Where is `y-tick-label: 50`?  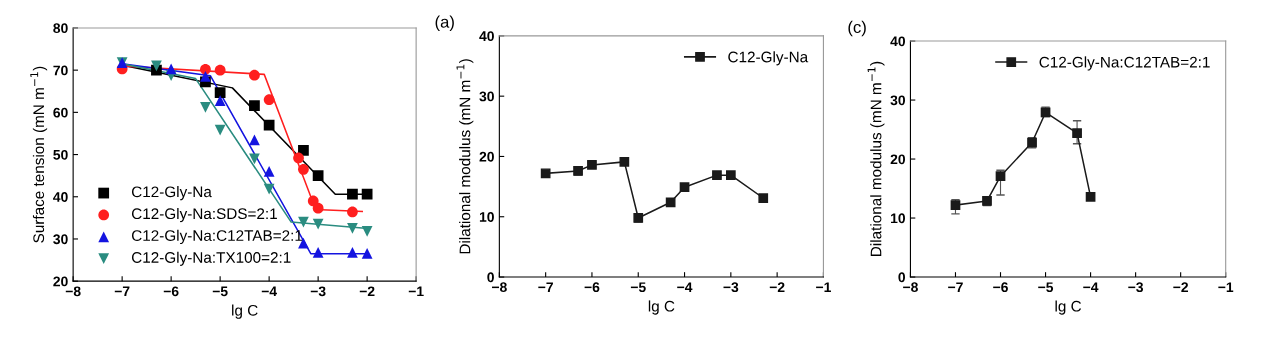
y-tick-label: 50 is located at coordinates (60, 154).